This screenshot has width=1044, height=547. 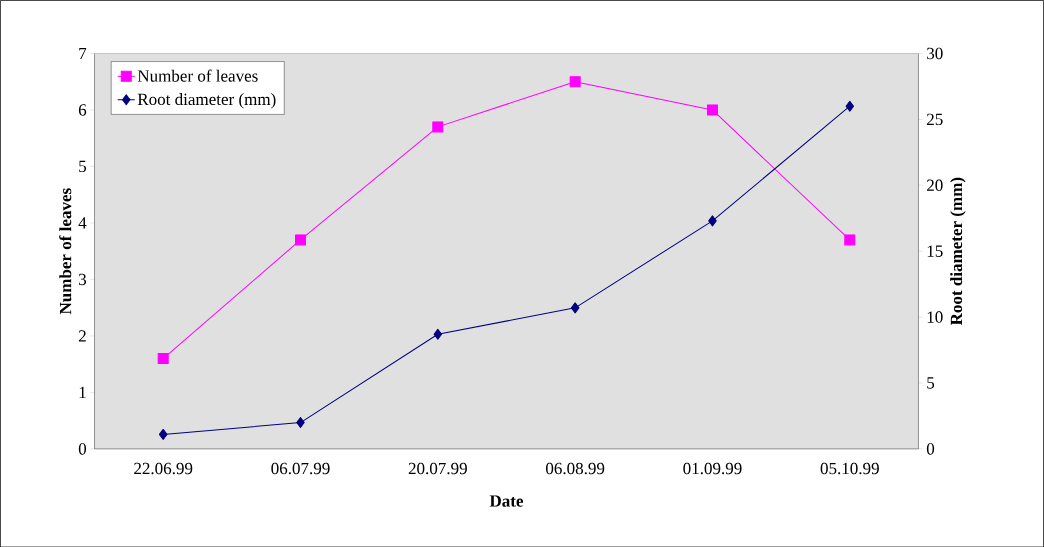 What do you see at coordinates (506, 501) in the screenshot?
I see `x-axis-title: Date` at bounding box center [506, 501].